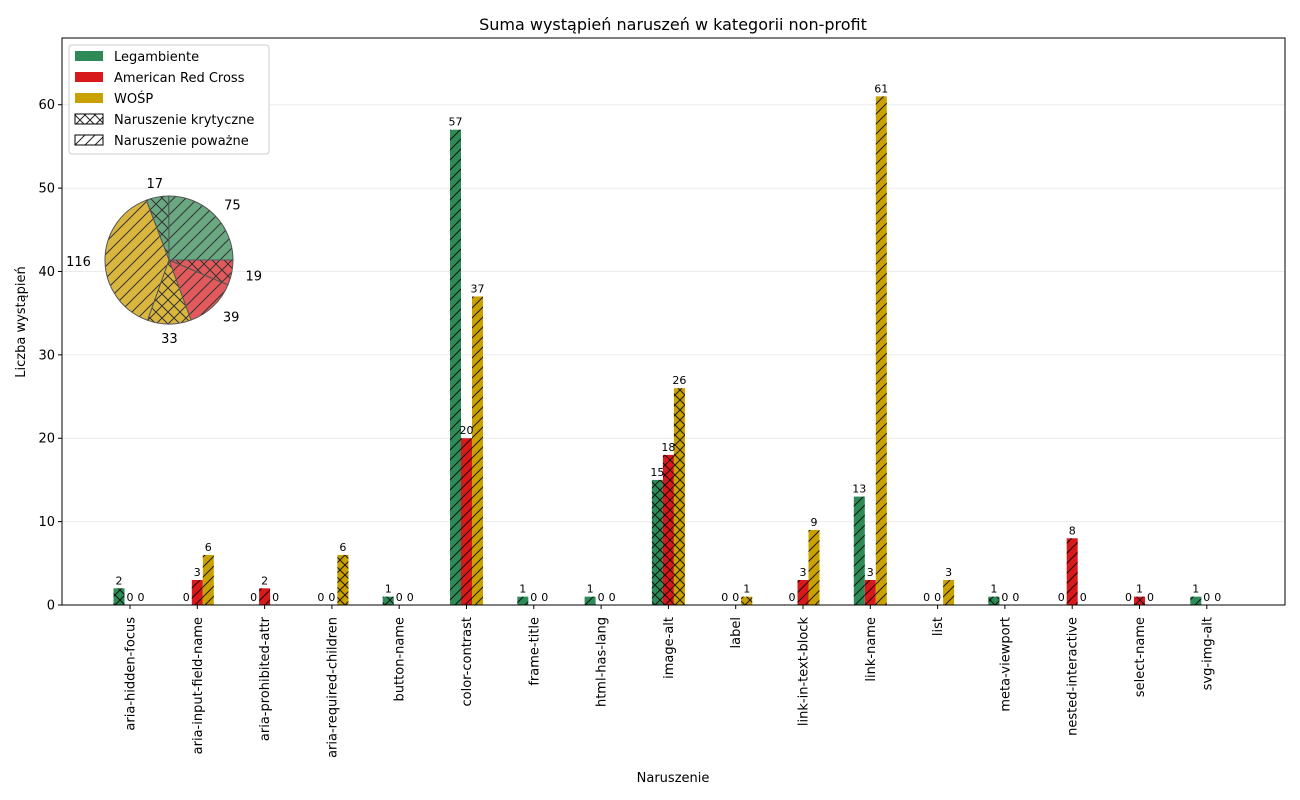 This screenshot has width=1300, height=800. I want to click on y-tick-label: 10, so click(46, 522).